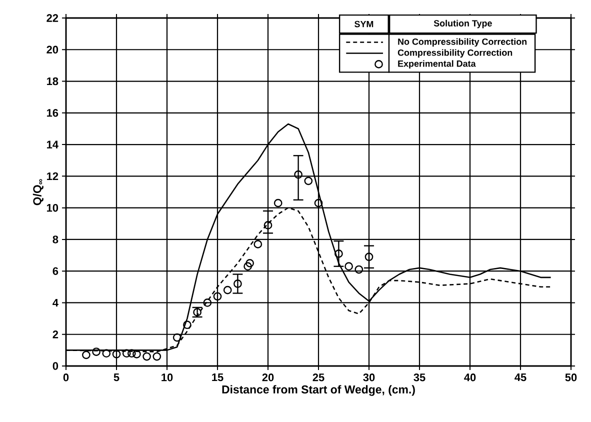  What do you see at coordinates (318, 390) in the screenshot?
I see `x-axis-title: Distance from Start of Wedge, (cm.)` at bounding box center [318, 390].